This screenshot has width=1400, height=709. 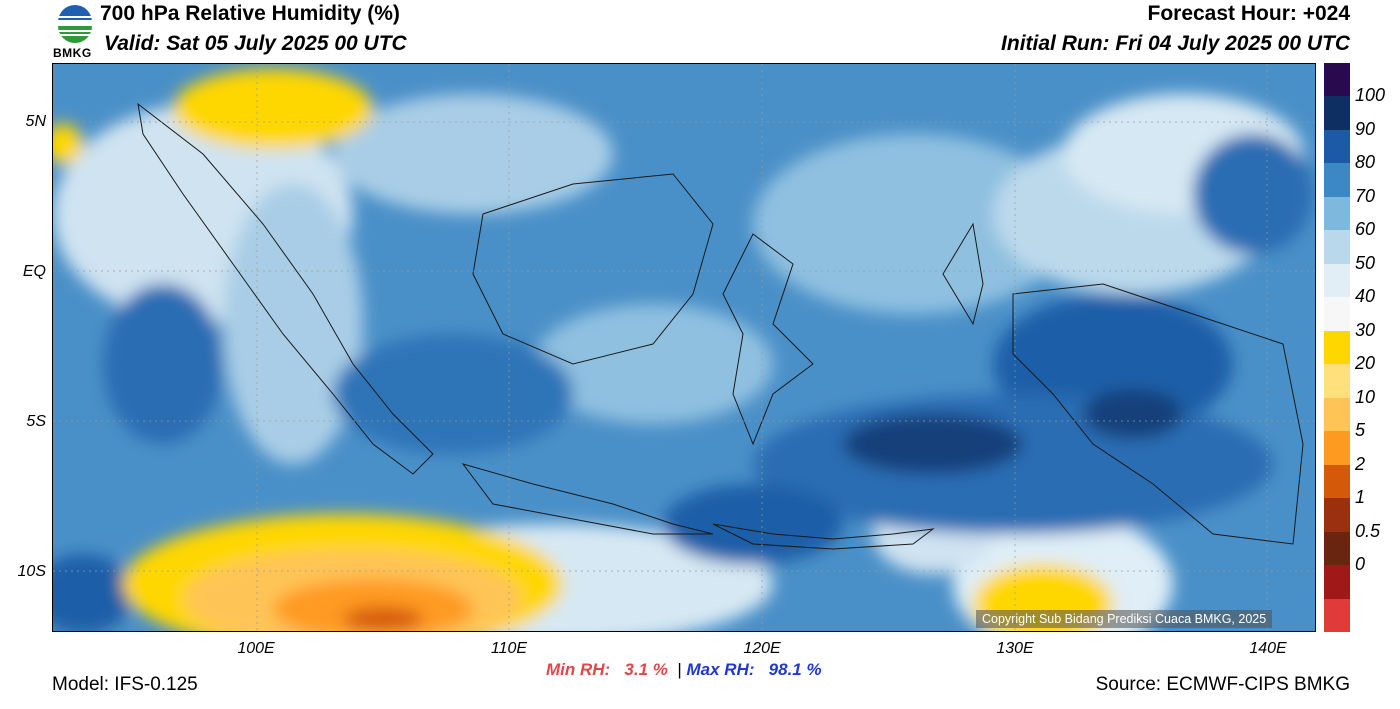 I want to click on colorbar, so click(x=1337, y=348).